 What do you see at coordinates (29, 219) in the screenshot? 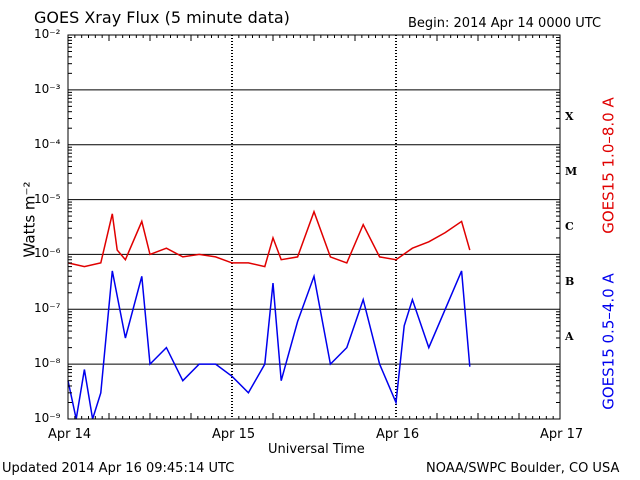
I see `y-axis-label: Watts m⁻²` at bounding box center [29, 219].